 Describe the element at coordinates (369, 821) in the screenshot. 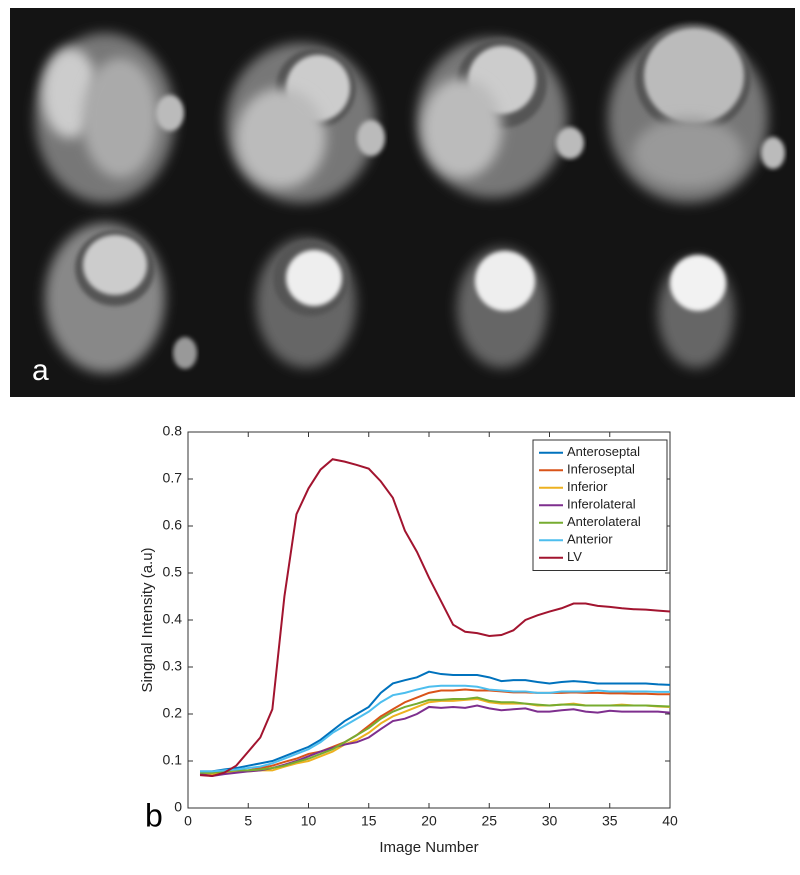

I see `x-tick-label: 15` at that location.